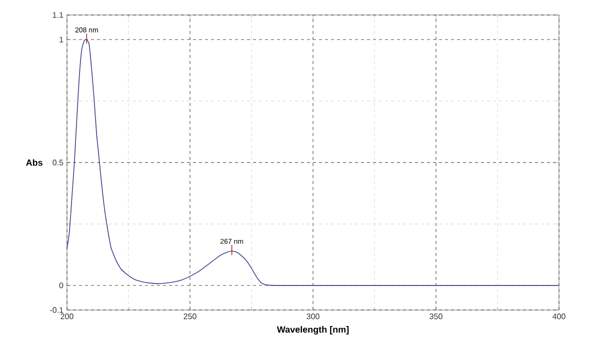  Describe the element at coordinates (67, 317) in the screenshot. I see `x-tick-label: 200` at that location.